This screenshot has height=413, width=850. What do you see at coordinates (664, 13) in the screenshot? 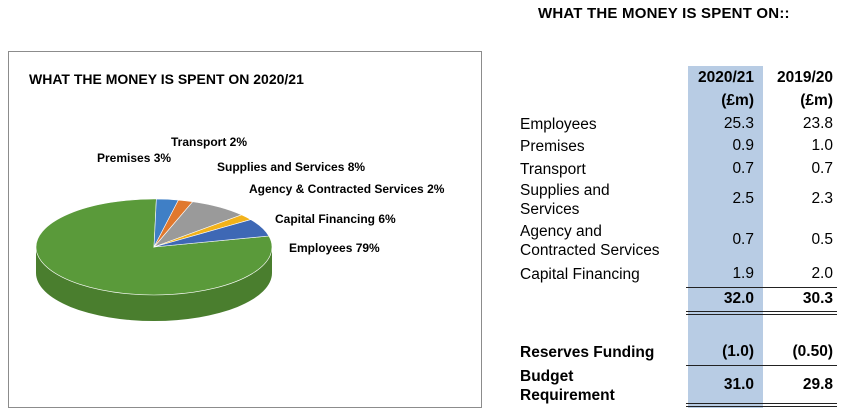
I see `page-title: WHAT THE MONEY IS SPENT ON::` at bounding box center [664, 13].